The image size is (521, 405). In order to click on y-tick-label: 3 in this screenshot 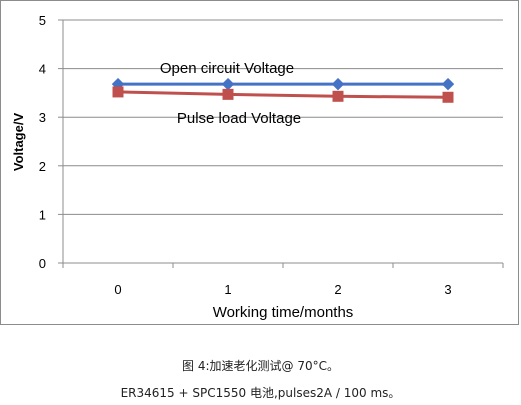, I will do `click(42, 117)`.